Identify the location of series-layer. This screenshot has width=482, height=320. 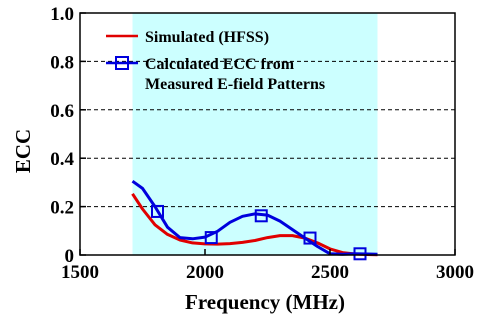
(254, 220).